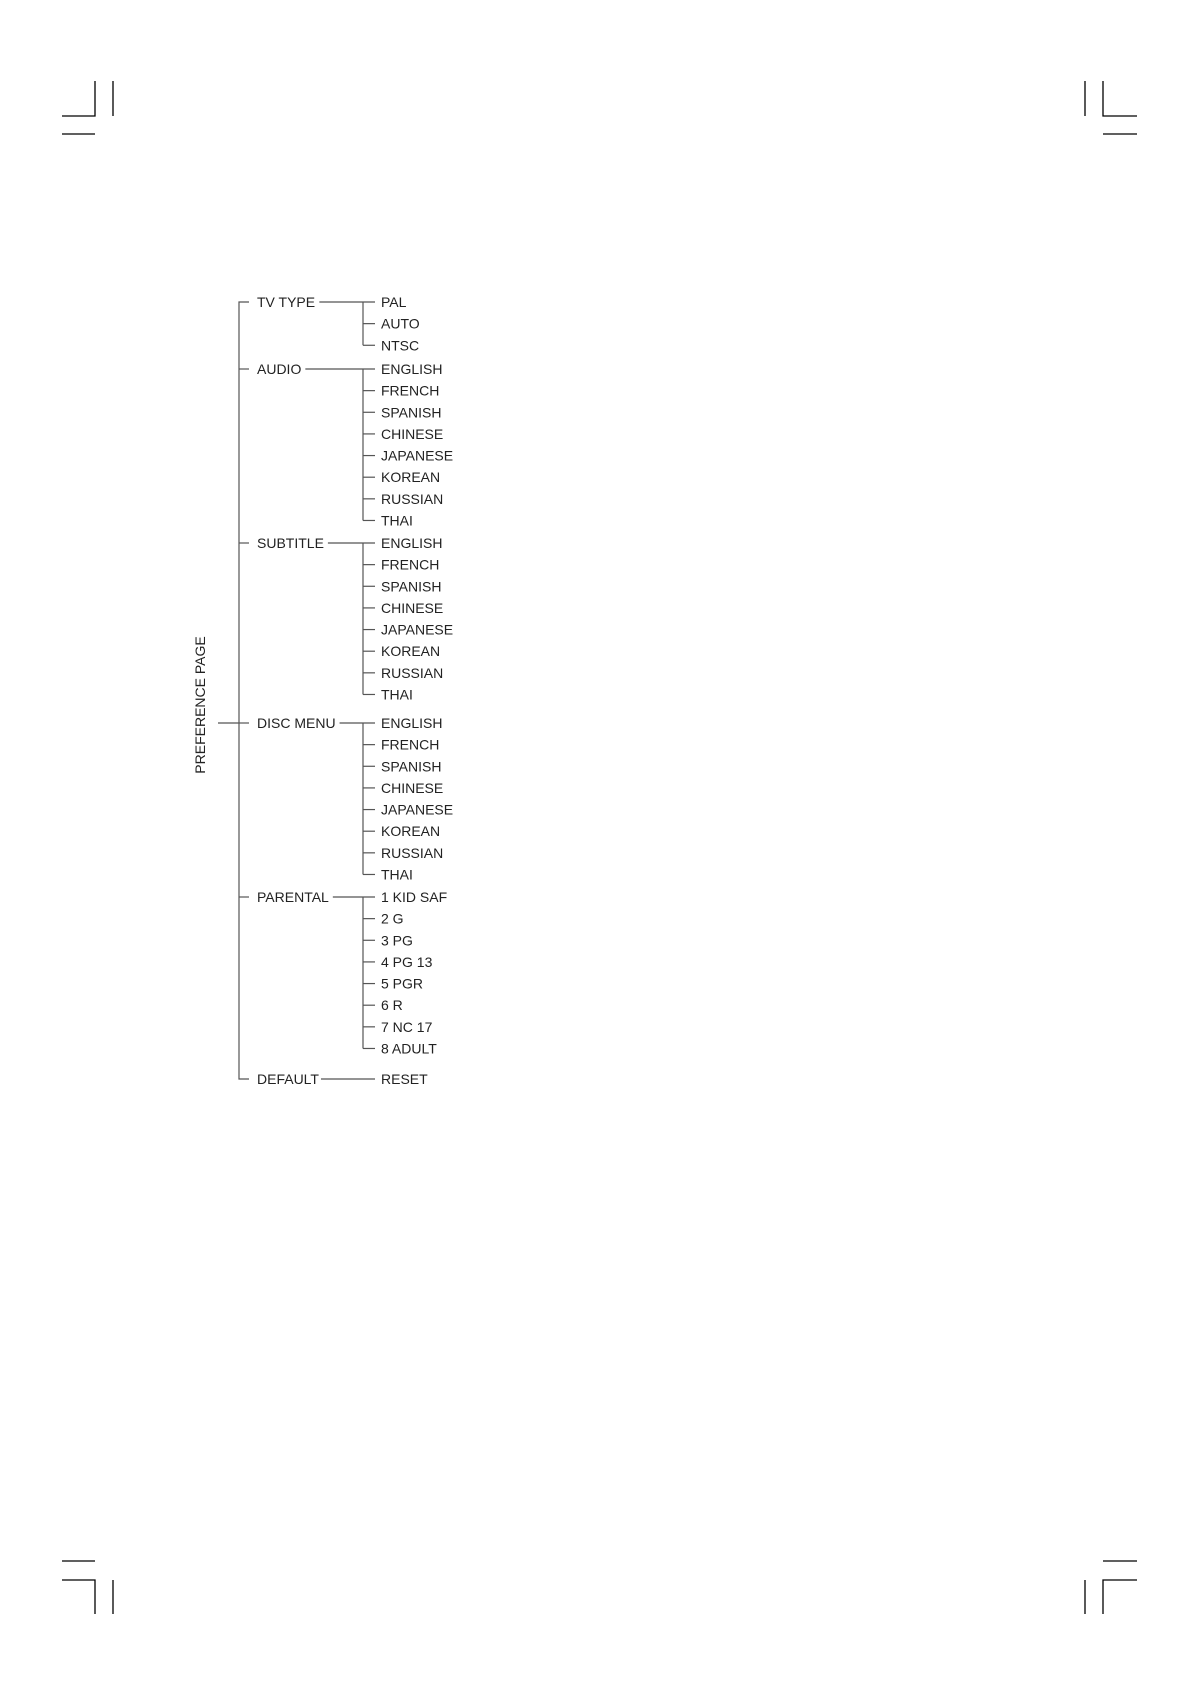 This screenshot has width=1190, height=1684. What do you see at coordinates (88, 1587) in the screenshot?
I see `crop-mark-bottom-left` at bounding box center [88, 1587].